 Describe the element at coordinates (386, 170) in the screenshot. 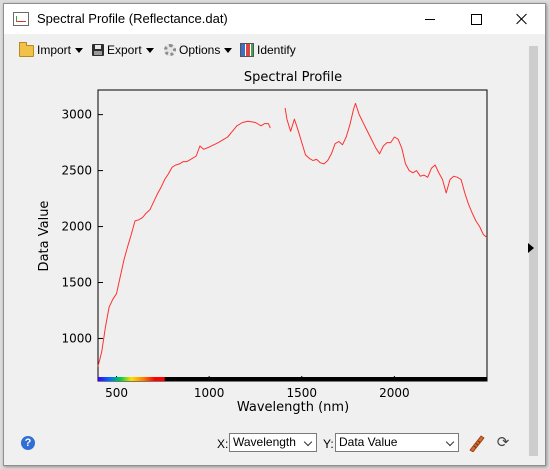

I see `spectrum-line-segment` at that location.